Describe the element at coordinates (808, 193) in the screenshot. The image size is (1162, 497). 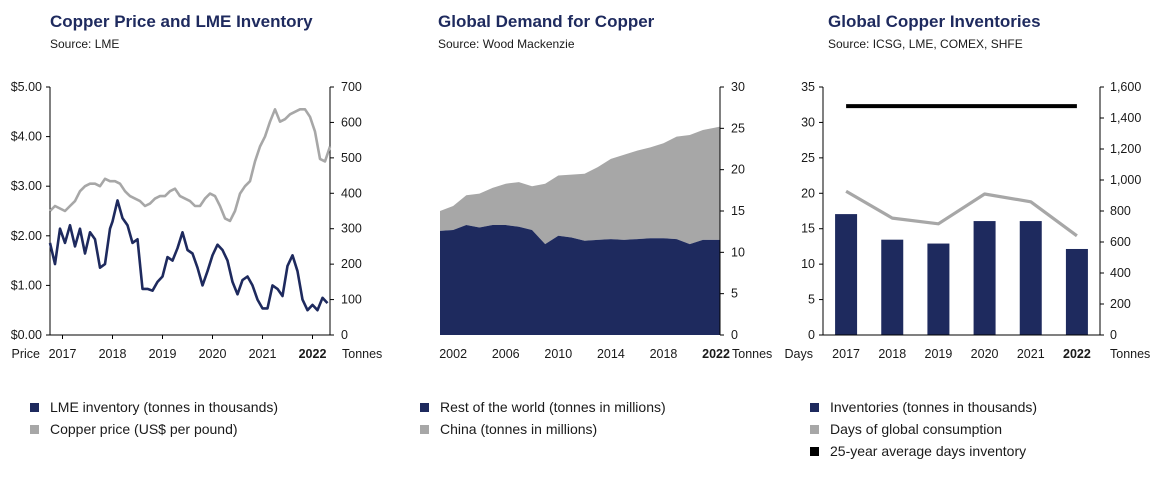
I see `left-tick-label: 20` at that location.